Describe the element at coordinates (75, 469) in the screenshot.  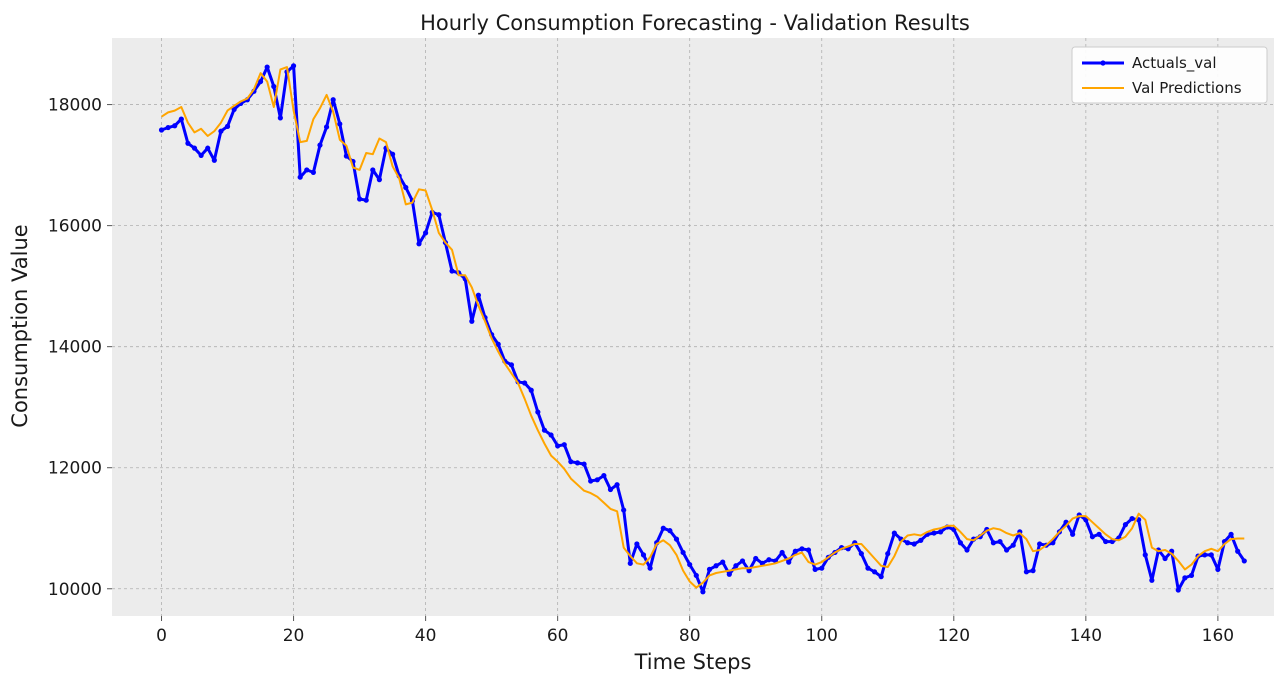
I see `y-tick-label: 12000` at that location.